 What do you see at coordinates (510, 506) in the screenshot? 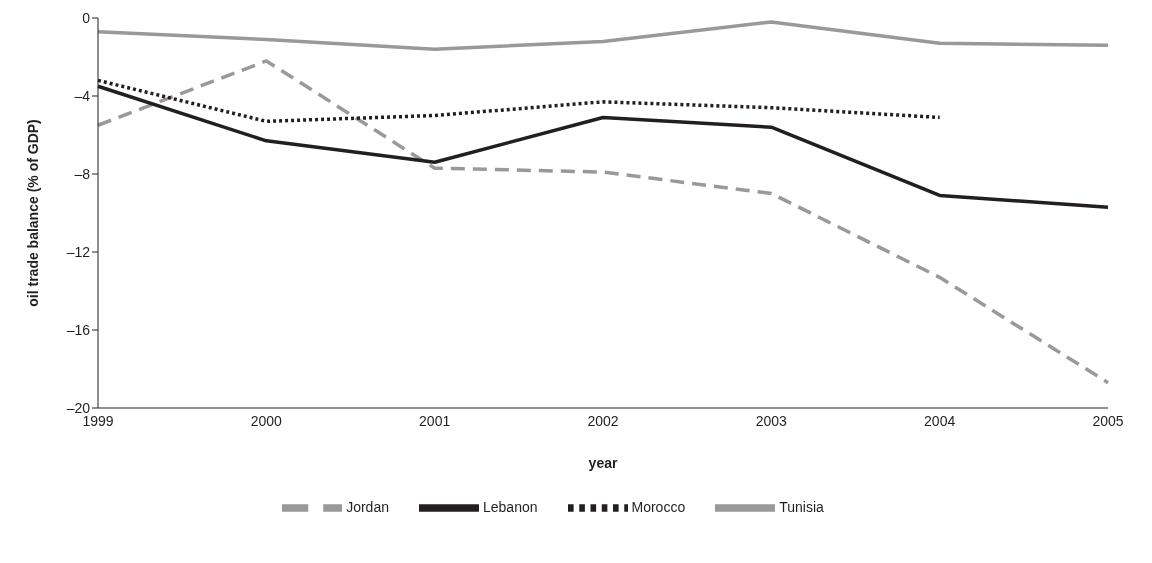
I see `legend-label: Lebanon` at bounding box center [510, 506].